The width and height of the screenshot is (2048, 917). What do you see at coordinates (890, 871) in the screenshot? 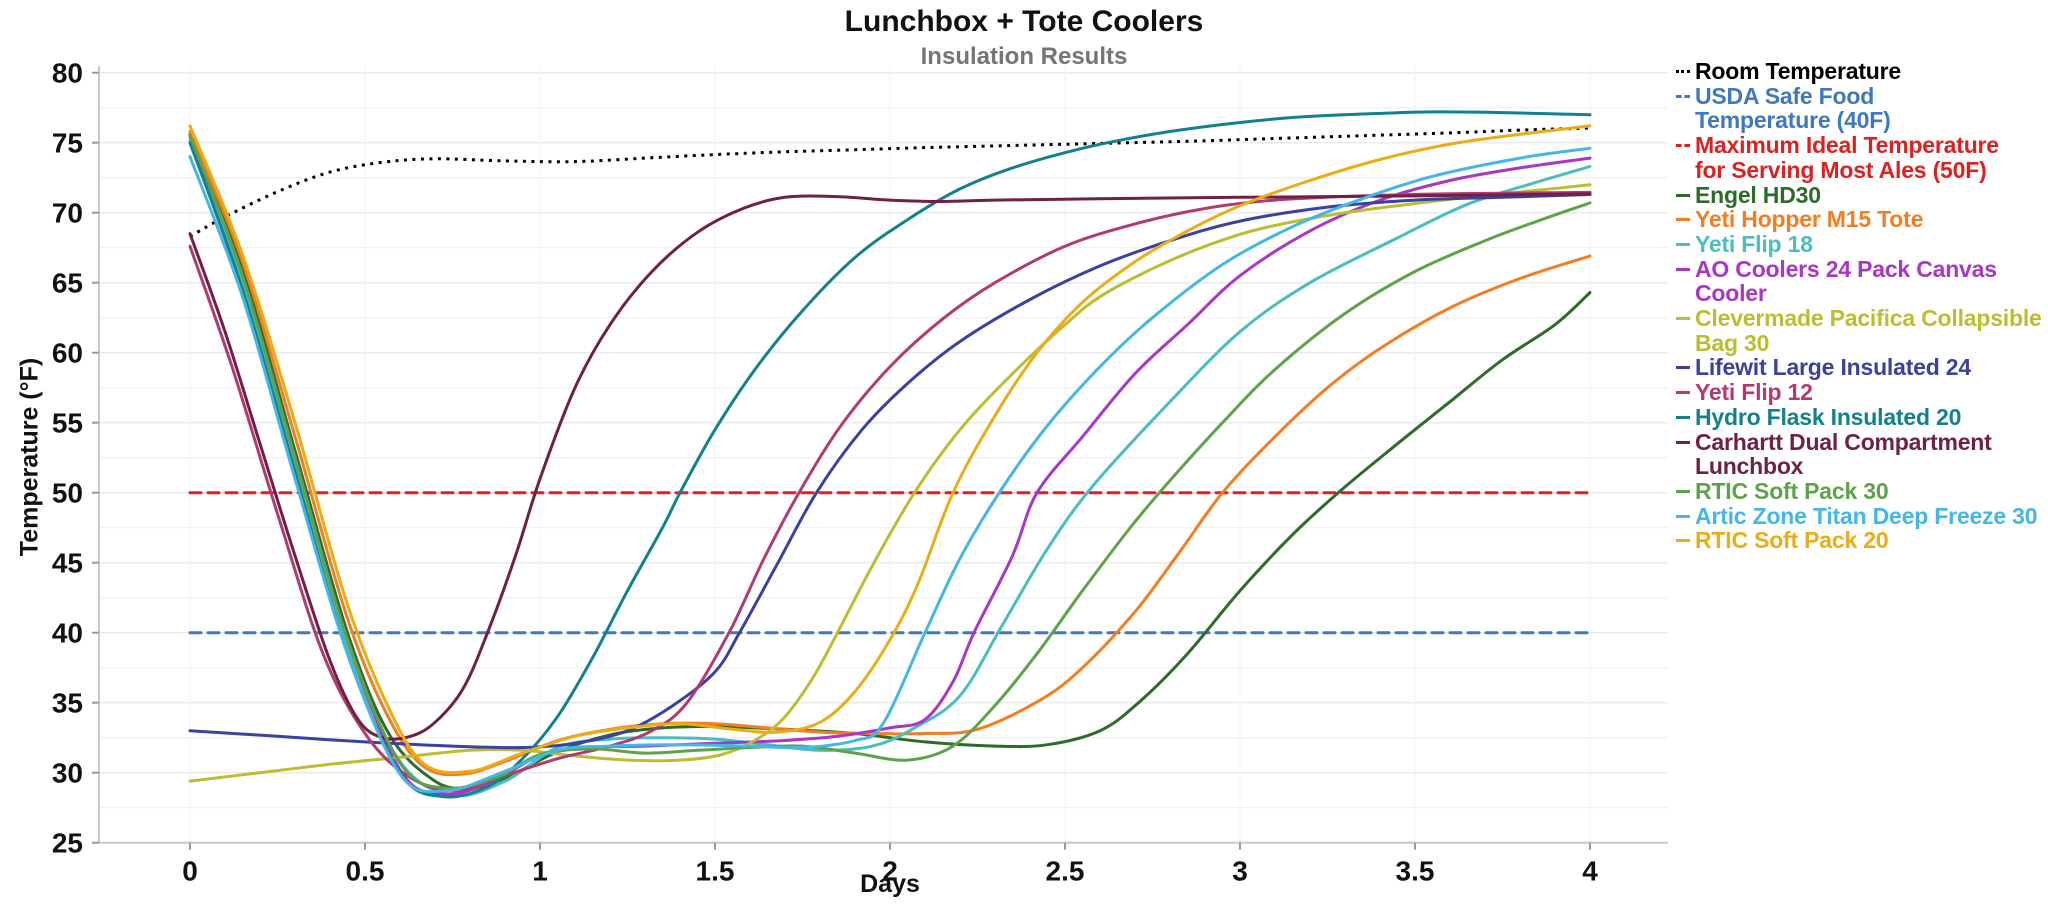
I see `x-tick-label: 2` at bounding box center [890, 871].